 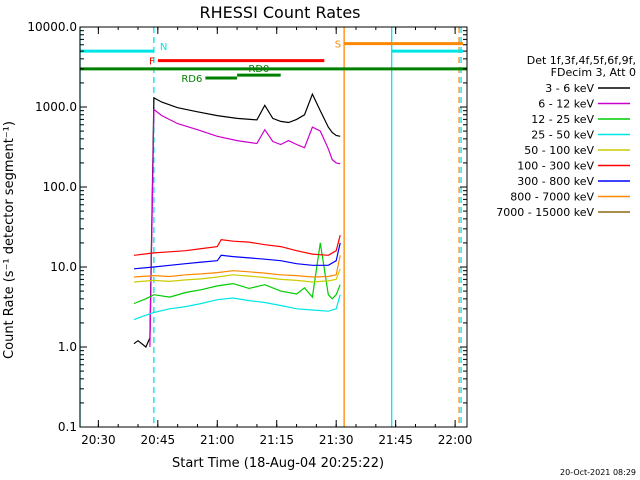 What do you see at coordinates (562, 119) in the screenshot?
I see `legend-label: 12 - 25 keV` at bounding box center [562, 119].